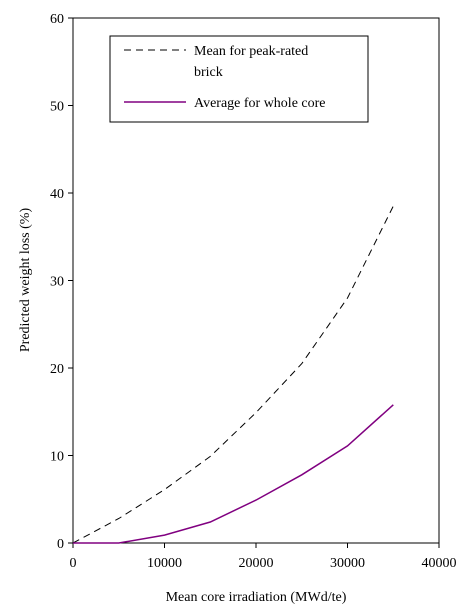 The height and width of the screenshot is (608, 467). What do you see at coordinates (256, 597) in the screenshot?
I see `x-axis-title: Mean core irradiation (MWd/te)` at bounding box center [256, 597].